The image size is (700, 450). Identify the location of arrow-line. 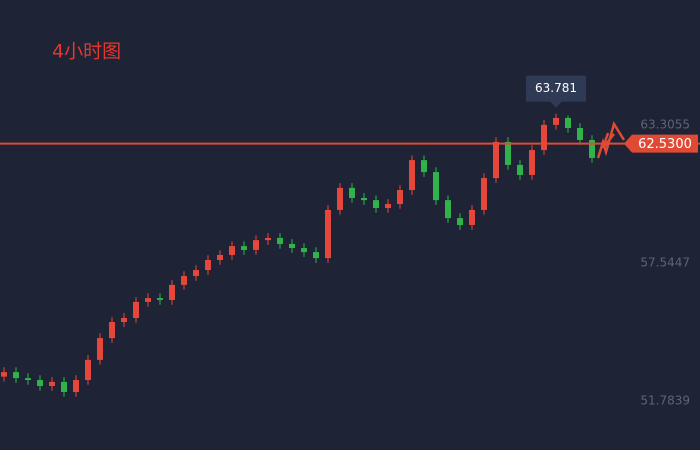
(611, 139).